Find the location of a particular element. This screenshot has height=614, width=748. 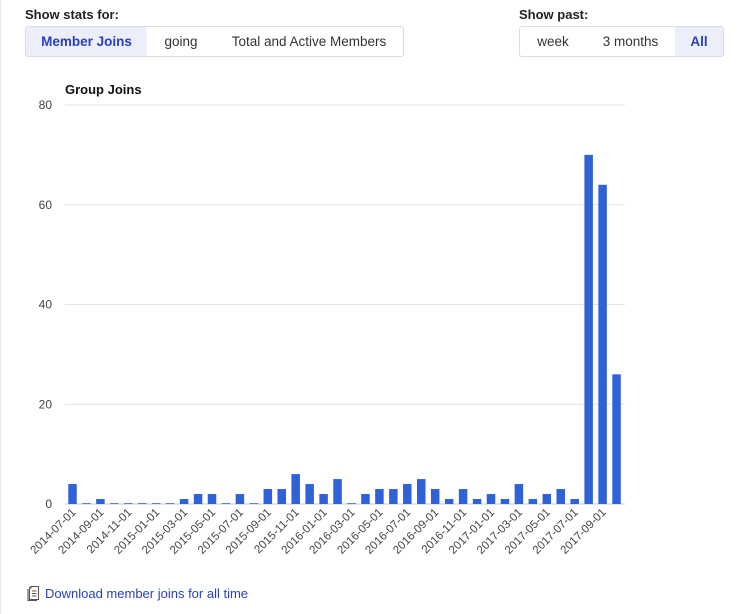

past-segmented-control: week 3 months All is located at coordinates (621, 41).